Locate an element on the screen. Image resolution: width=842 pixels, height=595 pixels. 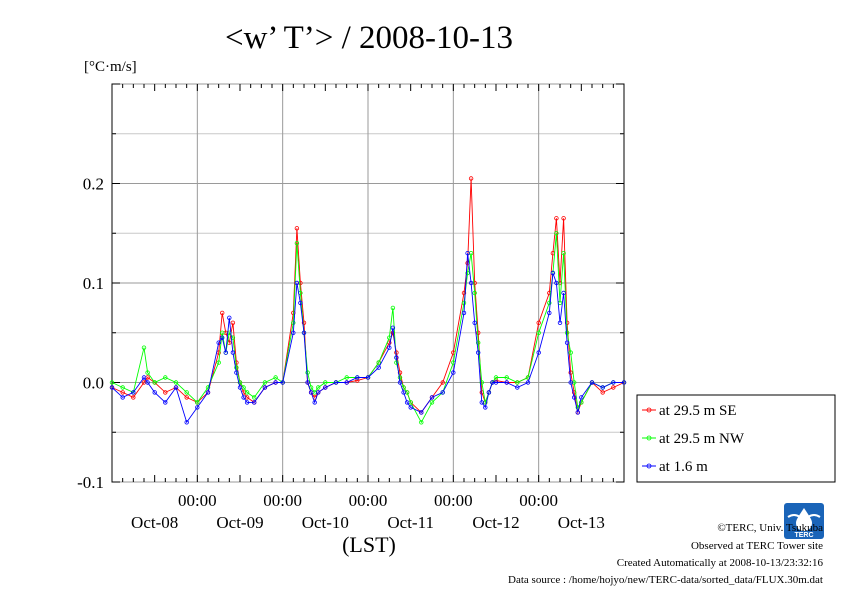
x-day-label: Oct-08 is located at coordinates (154, 522).